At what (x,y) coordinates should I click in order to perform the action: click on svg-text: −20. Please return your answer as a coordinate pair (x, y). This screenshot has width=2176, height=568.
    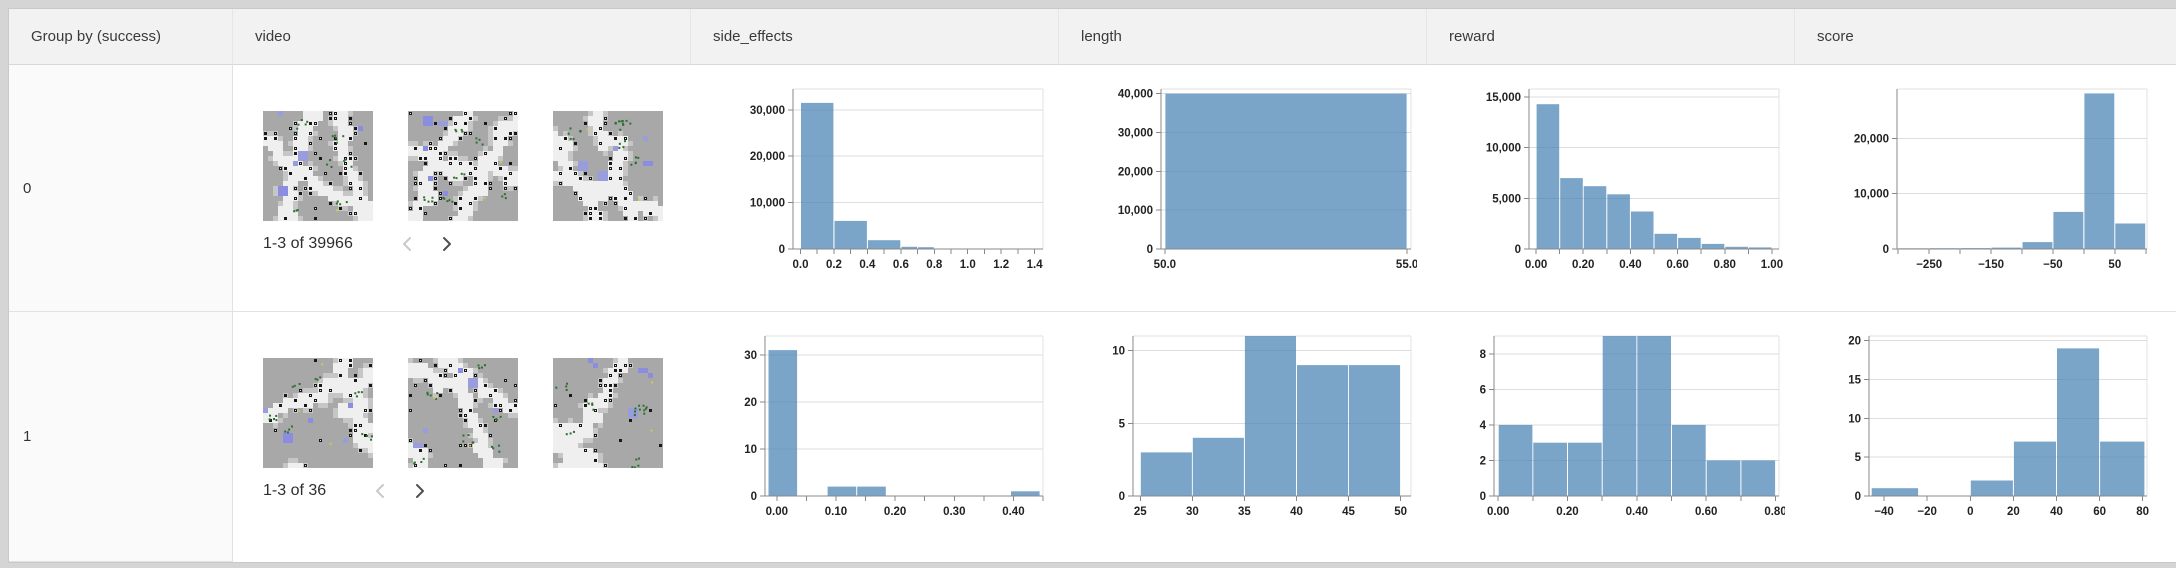
    Looking at the image, I should click on (1927, 512).